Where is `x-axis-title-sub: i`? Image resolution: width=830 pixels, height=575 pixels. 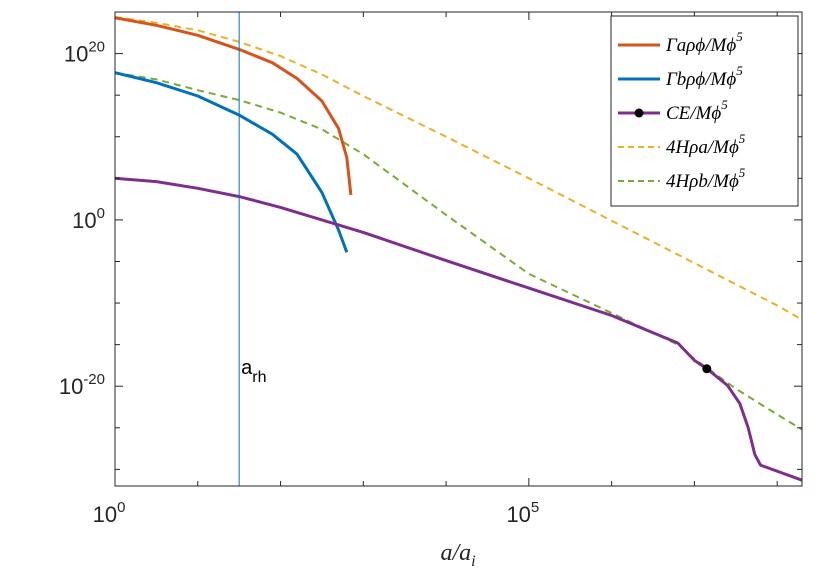
x-axis-title-sub: i is located at coordinates (473, 561).